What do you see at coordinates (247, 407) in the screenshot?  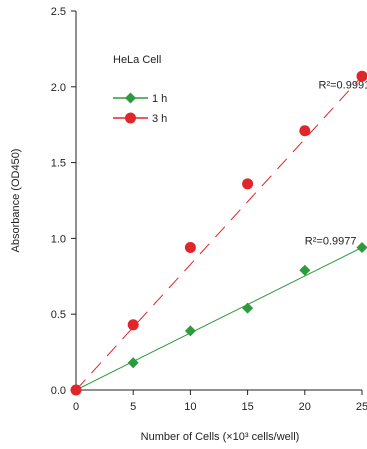 I see `x-tick-label: 15` at bounding box center [247, 407].